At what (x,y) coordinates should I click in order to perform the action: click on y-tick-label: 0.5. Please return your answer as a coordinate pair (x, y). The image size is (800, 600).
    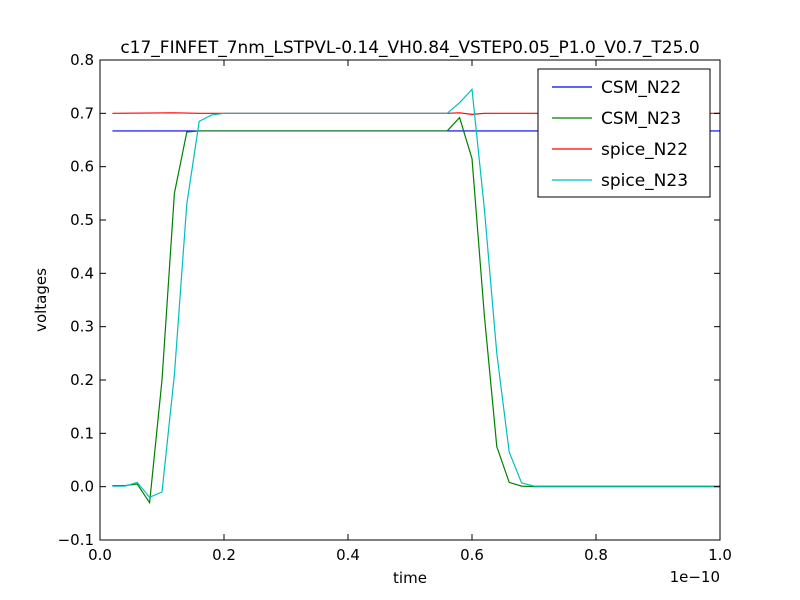
    Looking at the image, I should click on (82, 220).